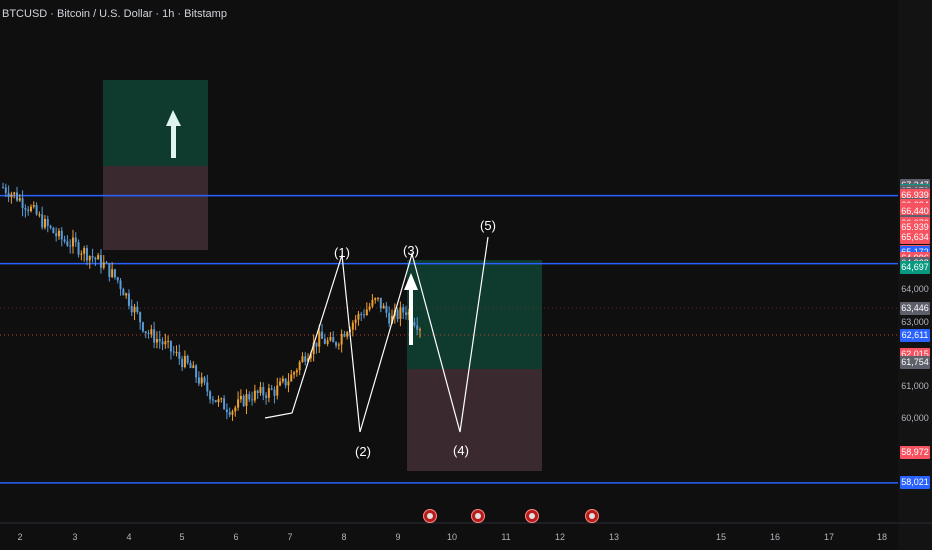 The width and height of the screenshot is (932, 550). I want to click on time-axis-tick: 6, so click(236, 537).